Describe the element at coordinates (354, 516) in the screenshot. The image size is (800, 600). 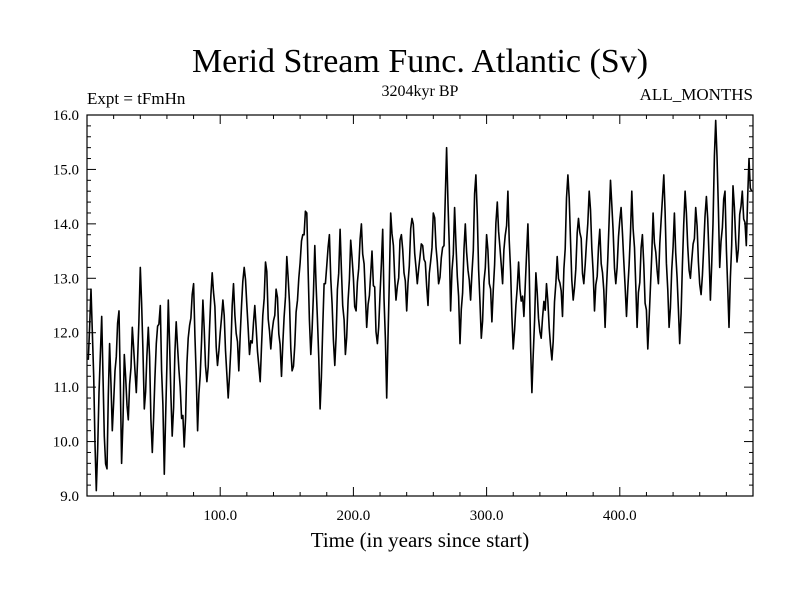
I see `x-tick-label: 200.0` at that location.